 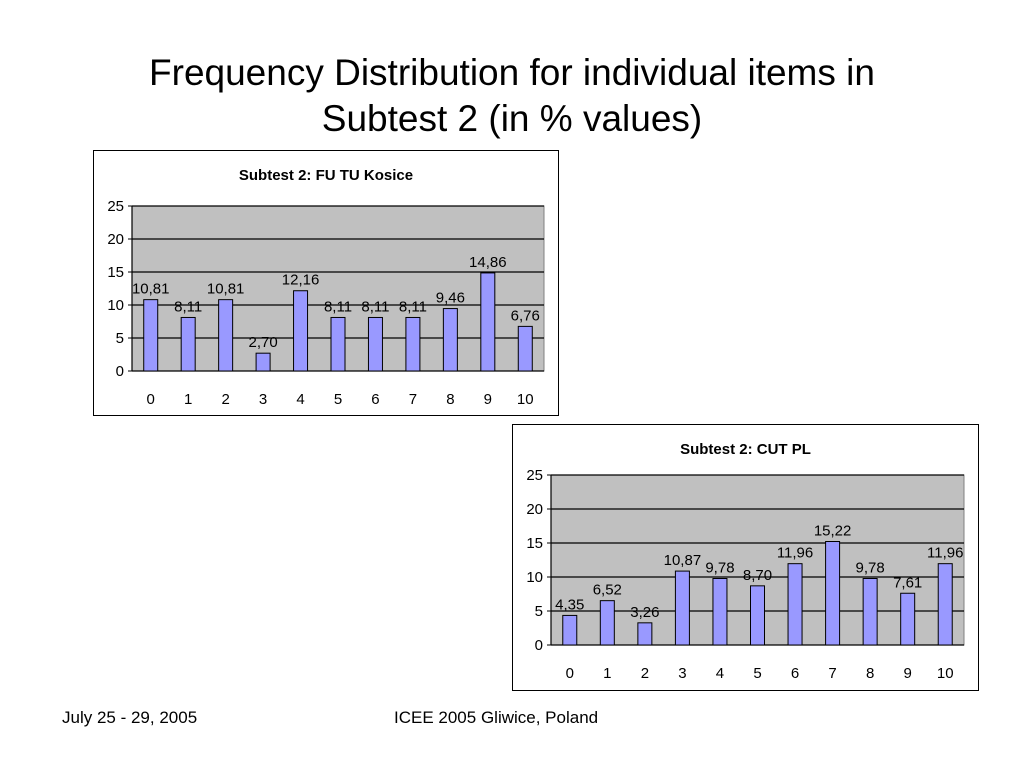 I want to click on slide-title-line-2: Subtest 2 (in % values), so click(x=512, y=118).